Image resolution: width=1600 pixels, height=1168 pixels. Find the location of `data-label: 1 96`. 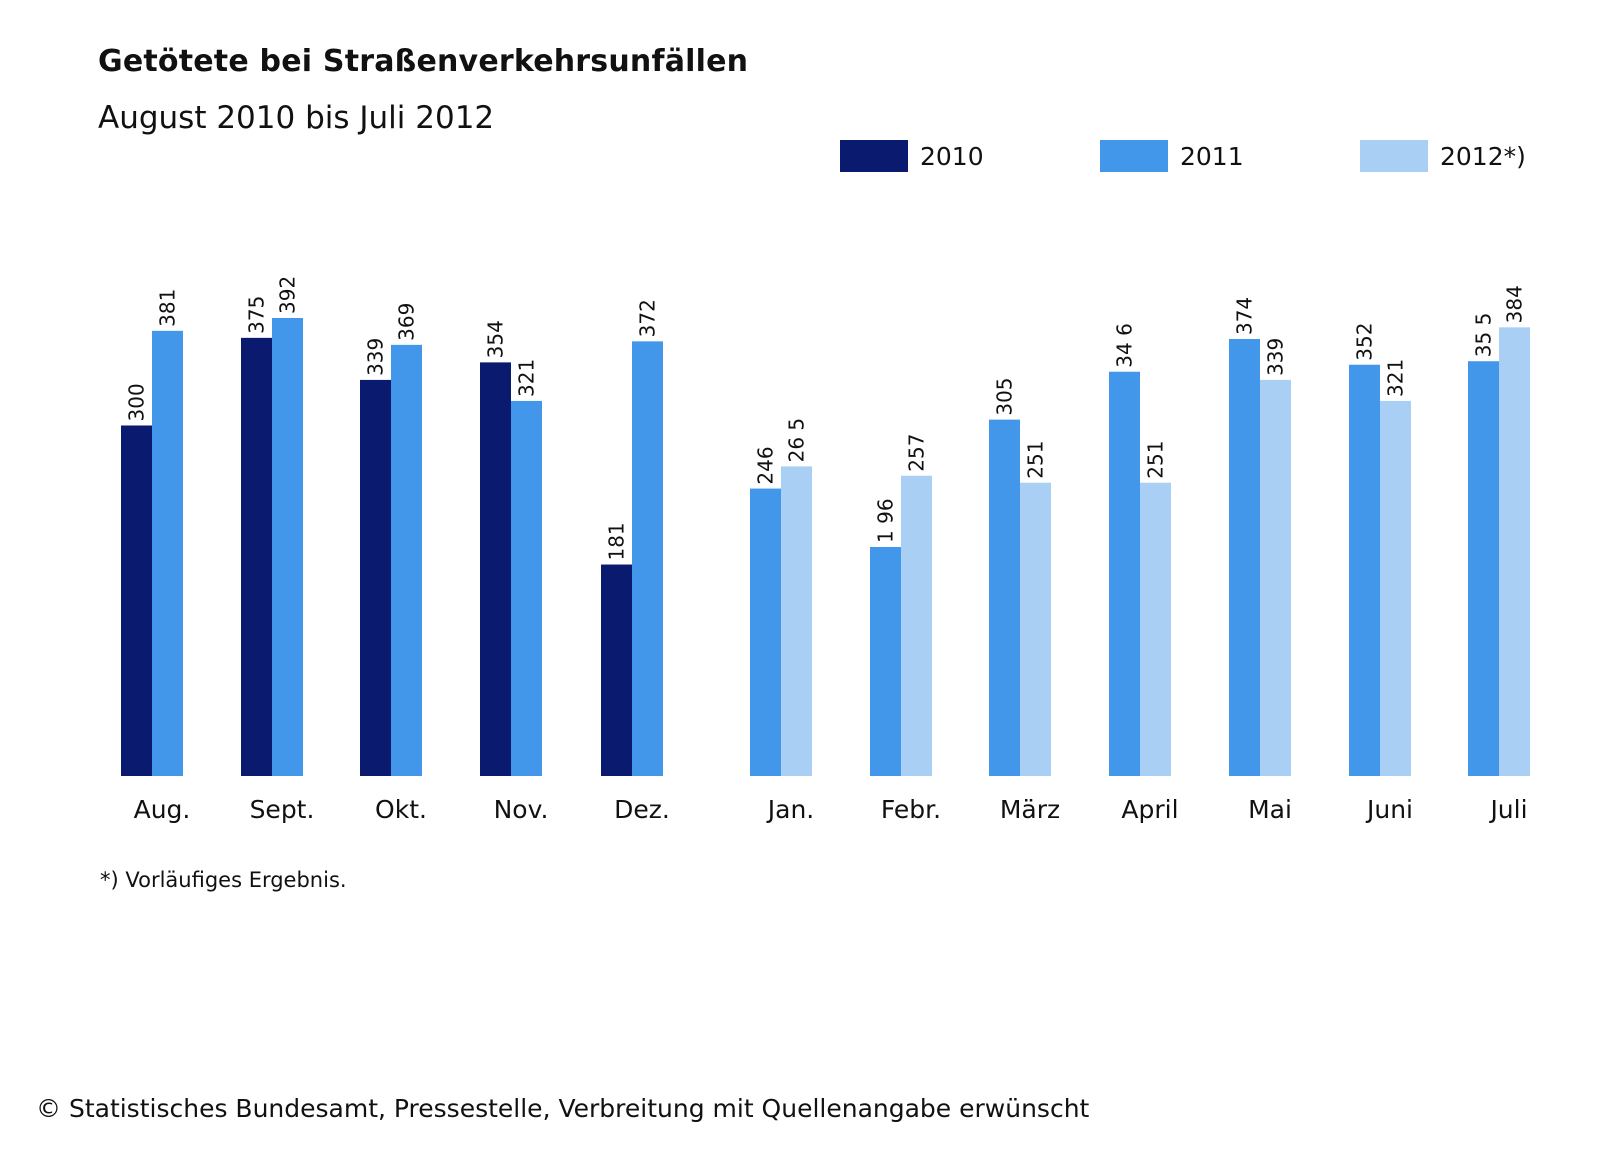

data-label: 1 96 is located at coordinates (886, 520).